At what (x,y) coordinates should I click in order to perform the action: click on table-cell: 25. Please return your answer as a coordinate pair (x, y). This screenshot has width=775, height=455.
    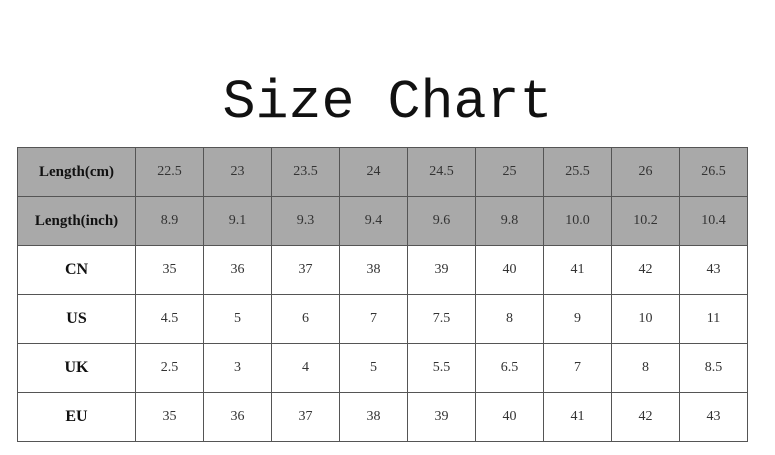
    Looking at the image, I should click on (509, 172).